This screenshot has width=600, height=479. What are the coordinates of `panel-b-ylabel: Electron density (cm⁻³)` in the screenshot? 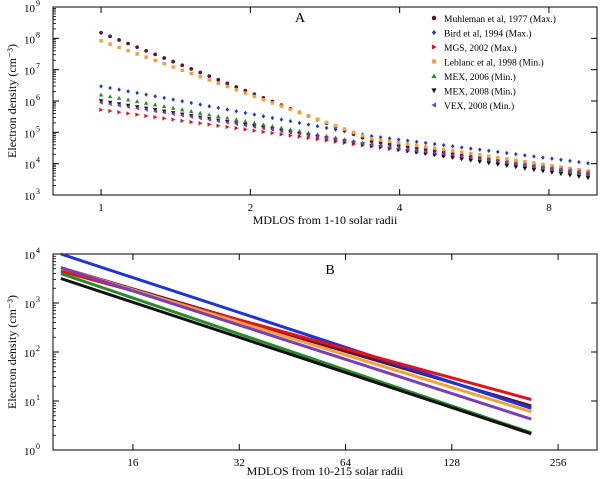 It's located at (12, 352).